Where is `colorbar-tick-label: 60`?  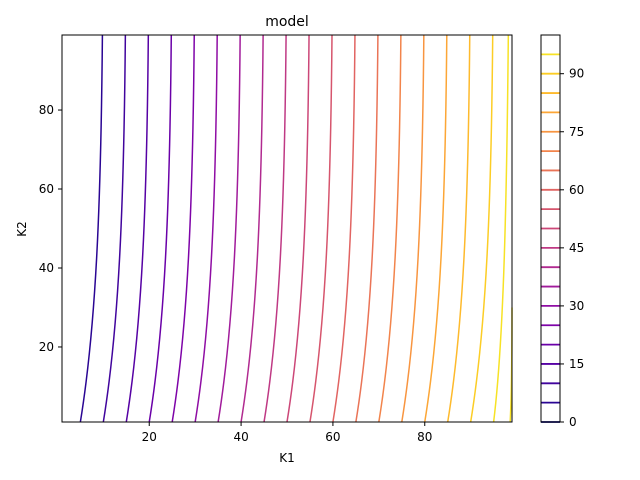
colorbar-tick-label: 60 is located at coordinates (576, 190).